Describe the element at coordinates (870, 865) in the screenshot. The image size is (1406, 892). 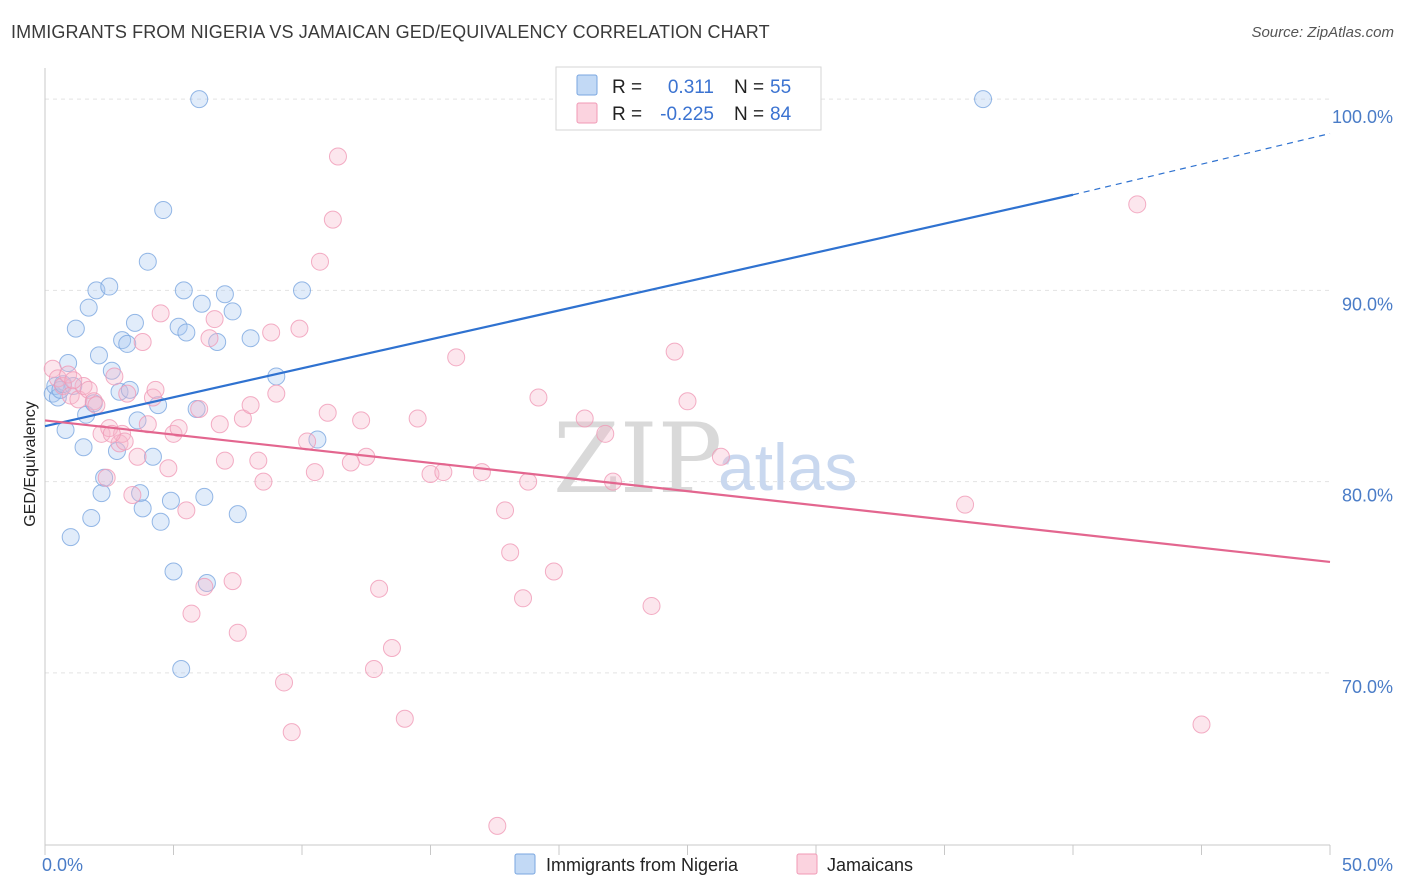
I see `bottom-legend-label-jamaicans: Jamaicans` at that location.